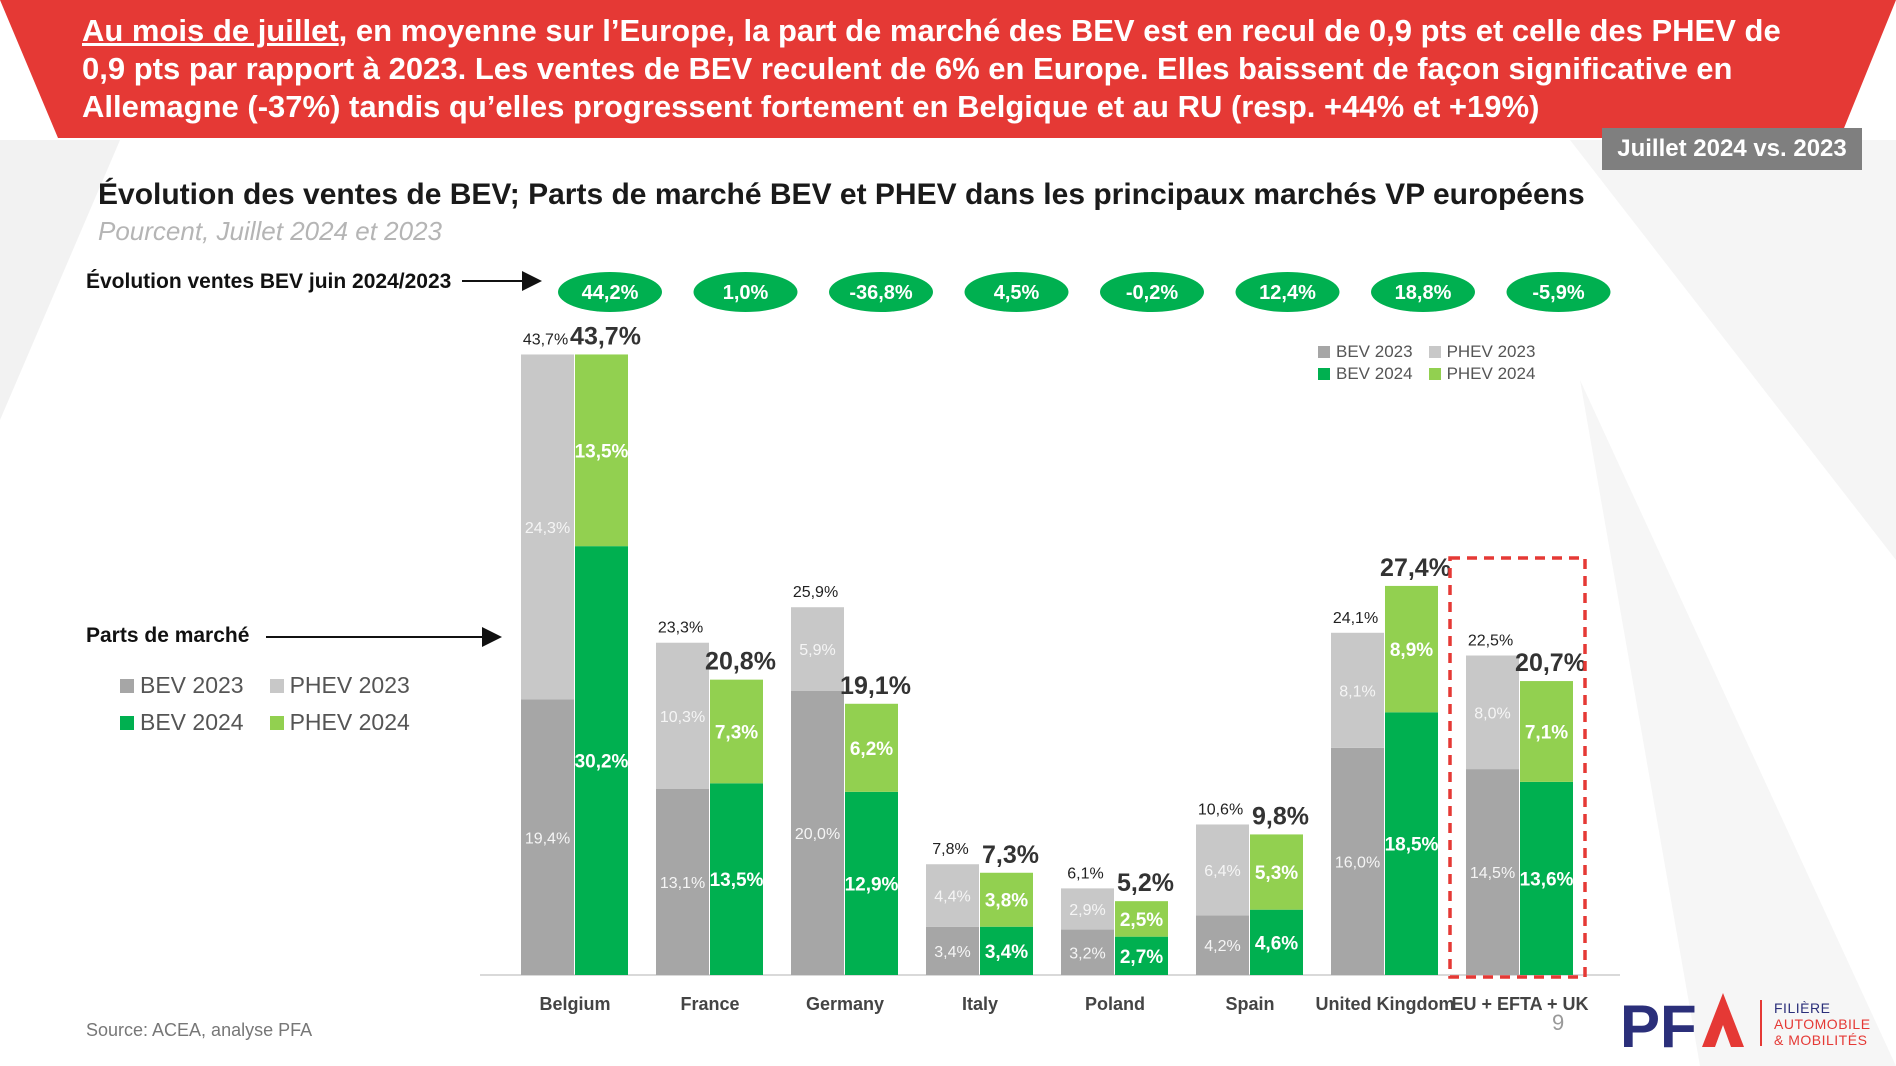 The height and width of the screenshot is (1066, 1896). What do you see at coordinates (547, 838) in the screenshot?
I see `data-label-bev2023: 19,4%` at bounding box center [547, 838].